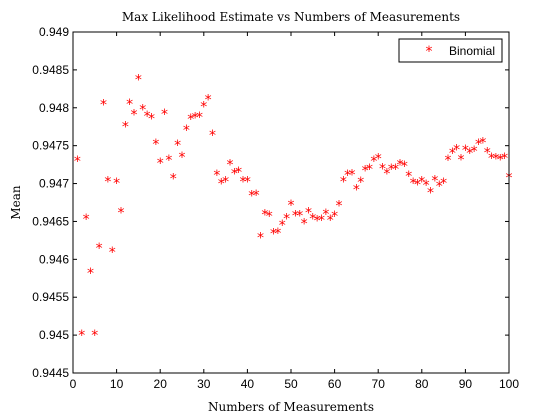 The height and width of the screenshot is (420, 560). I want to click on legend: * Binomial, so click(450, 50).